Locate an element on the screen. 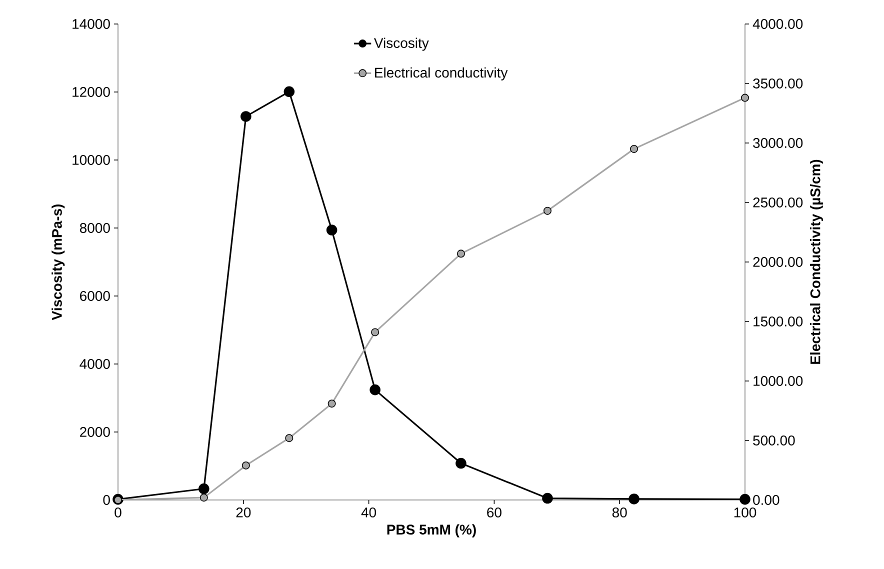  y-tick-label: 8000 is located at coordinates (95, 228).